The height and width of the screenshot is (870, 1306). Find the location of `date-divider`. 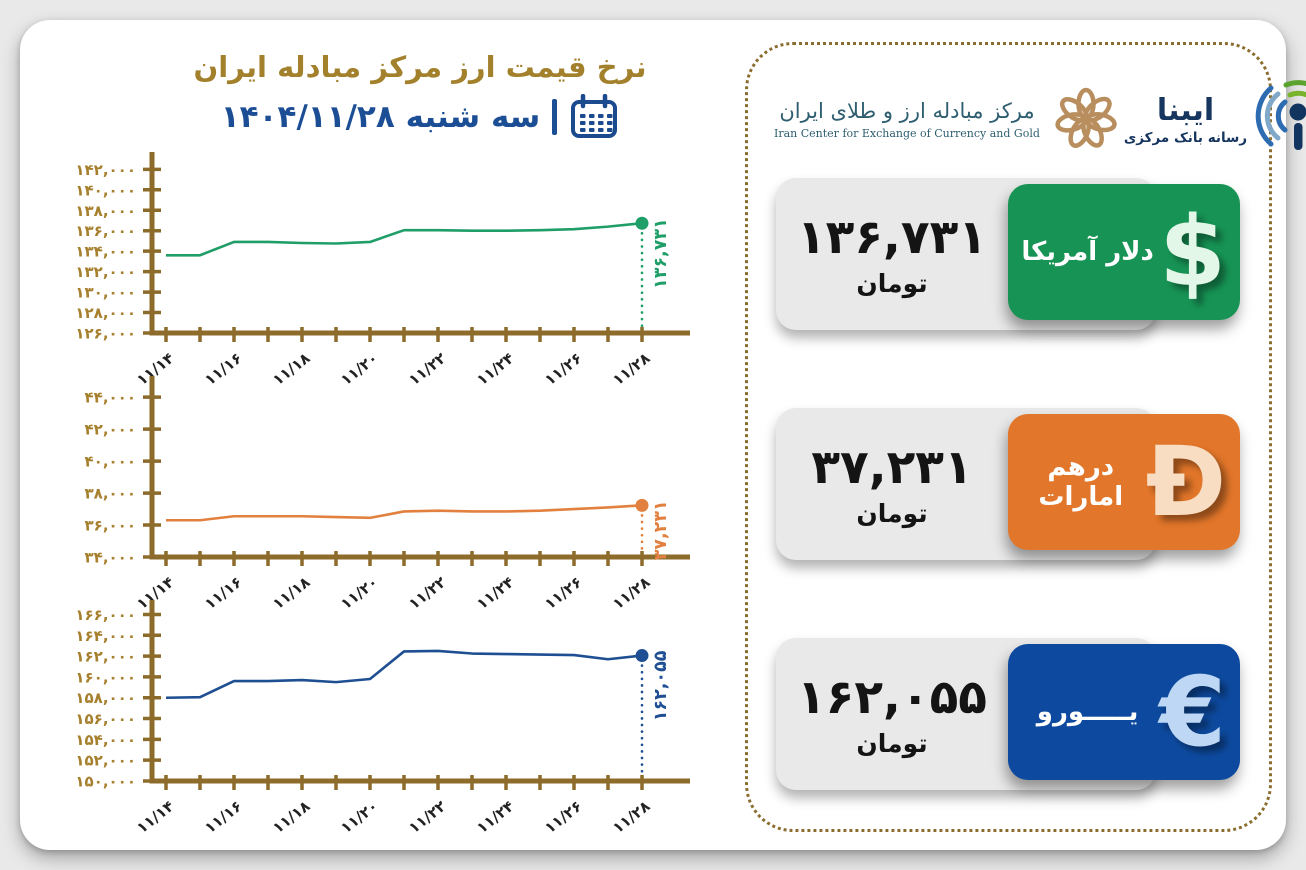

date-divider is located at coordinates (555, 117).